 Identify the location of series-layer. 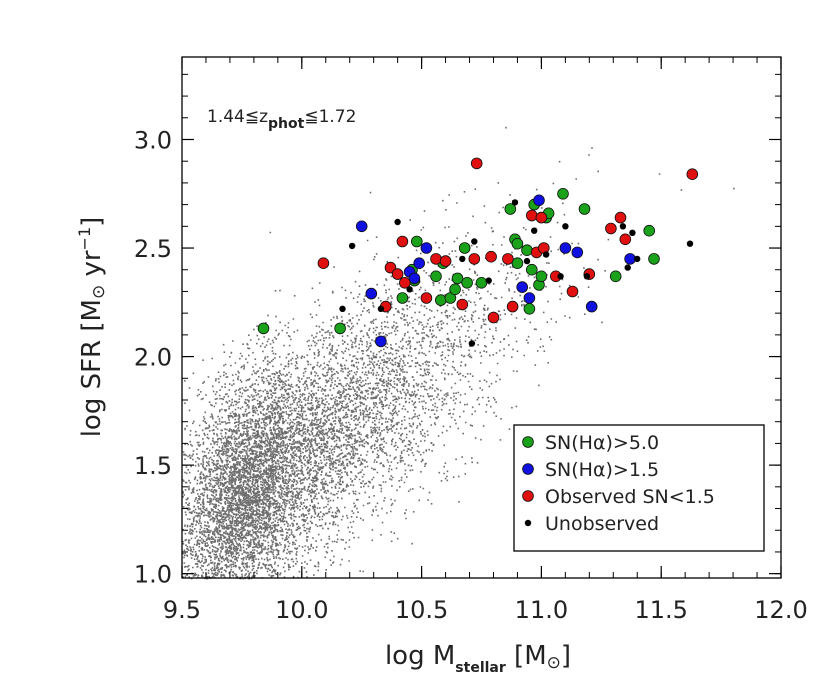
(478, 252).